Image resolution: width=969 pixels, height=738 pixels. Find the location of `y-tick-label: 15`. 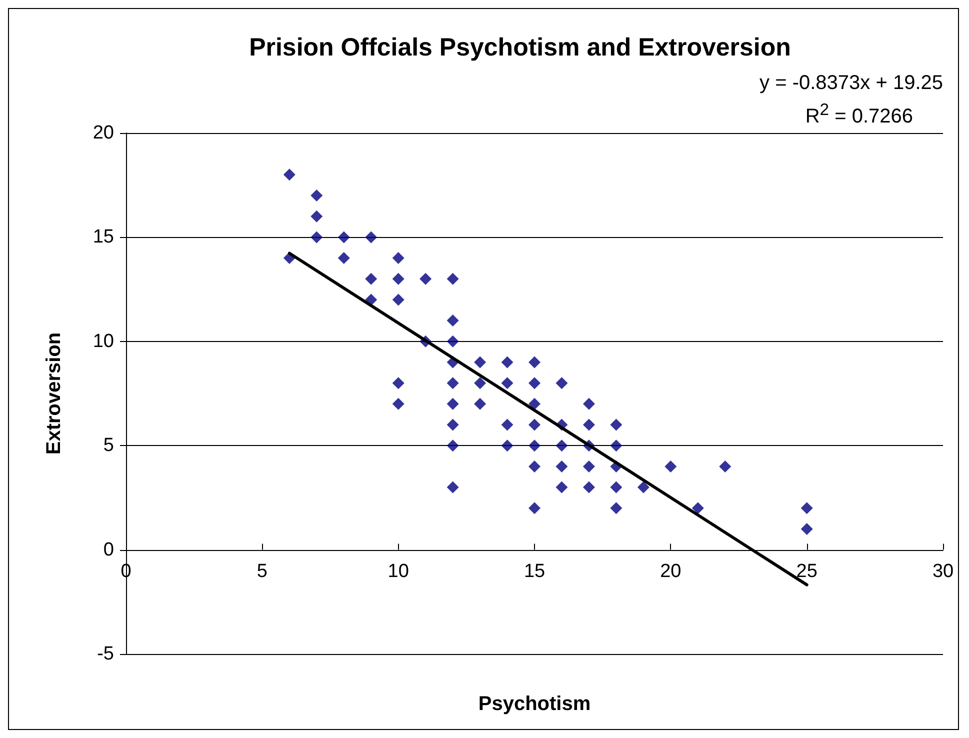

y-tick-label: 15 is located at coordinates (103, 237).